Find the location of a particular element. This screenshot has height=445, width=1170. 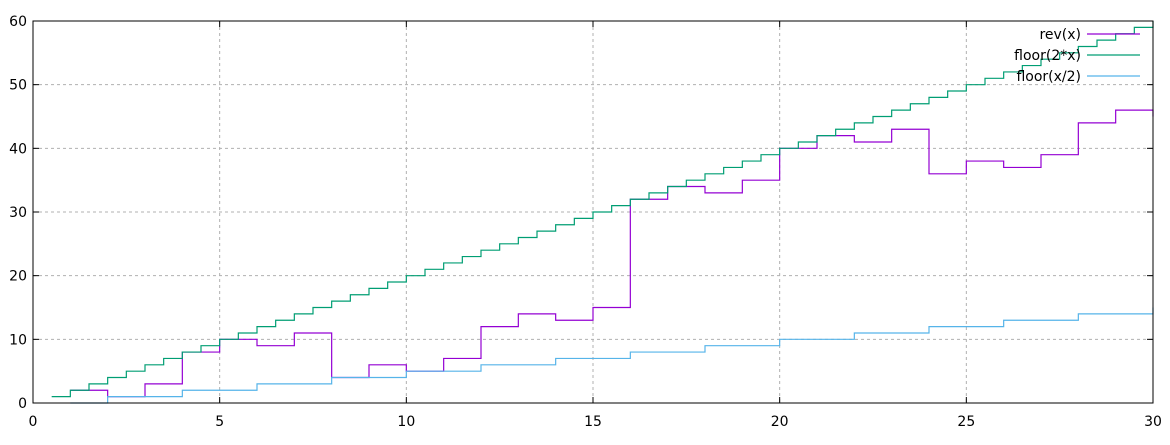

legend-label-1: rev(x) is located at coordinates (1060, 35).